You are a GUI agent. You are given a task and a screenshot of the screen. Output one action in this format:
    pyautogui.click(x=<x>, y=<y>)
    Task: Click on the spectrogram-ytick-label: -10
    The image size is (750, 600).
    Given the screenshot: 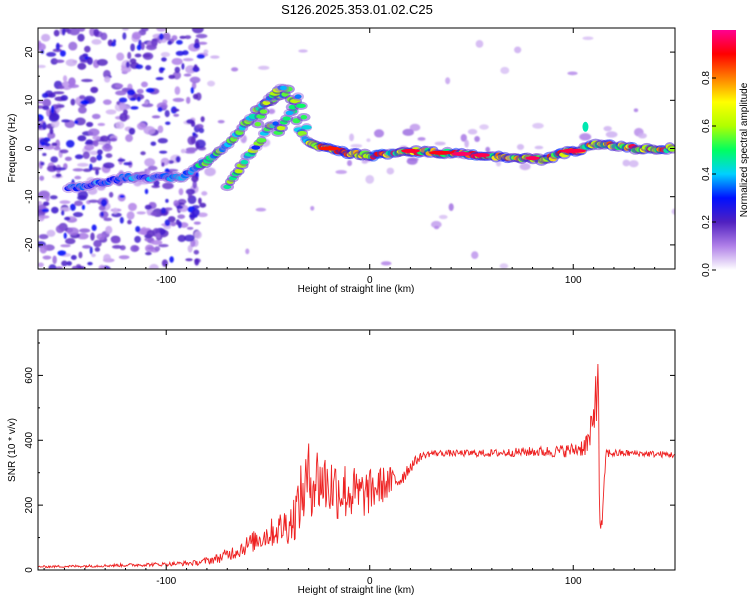 What is the action you would take?
    pyautogui.click(x=29, y=196)
    